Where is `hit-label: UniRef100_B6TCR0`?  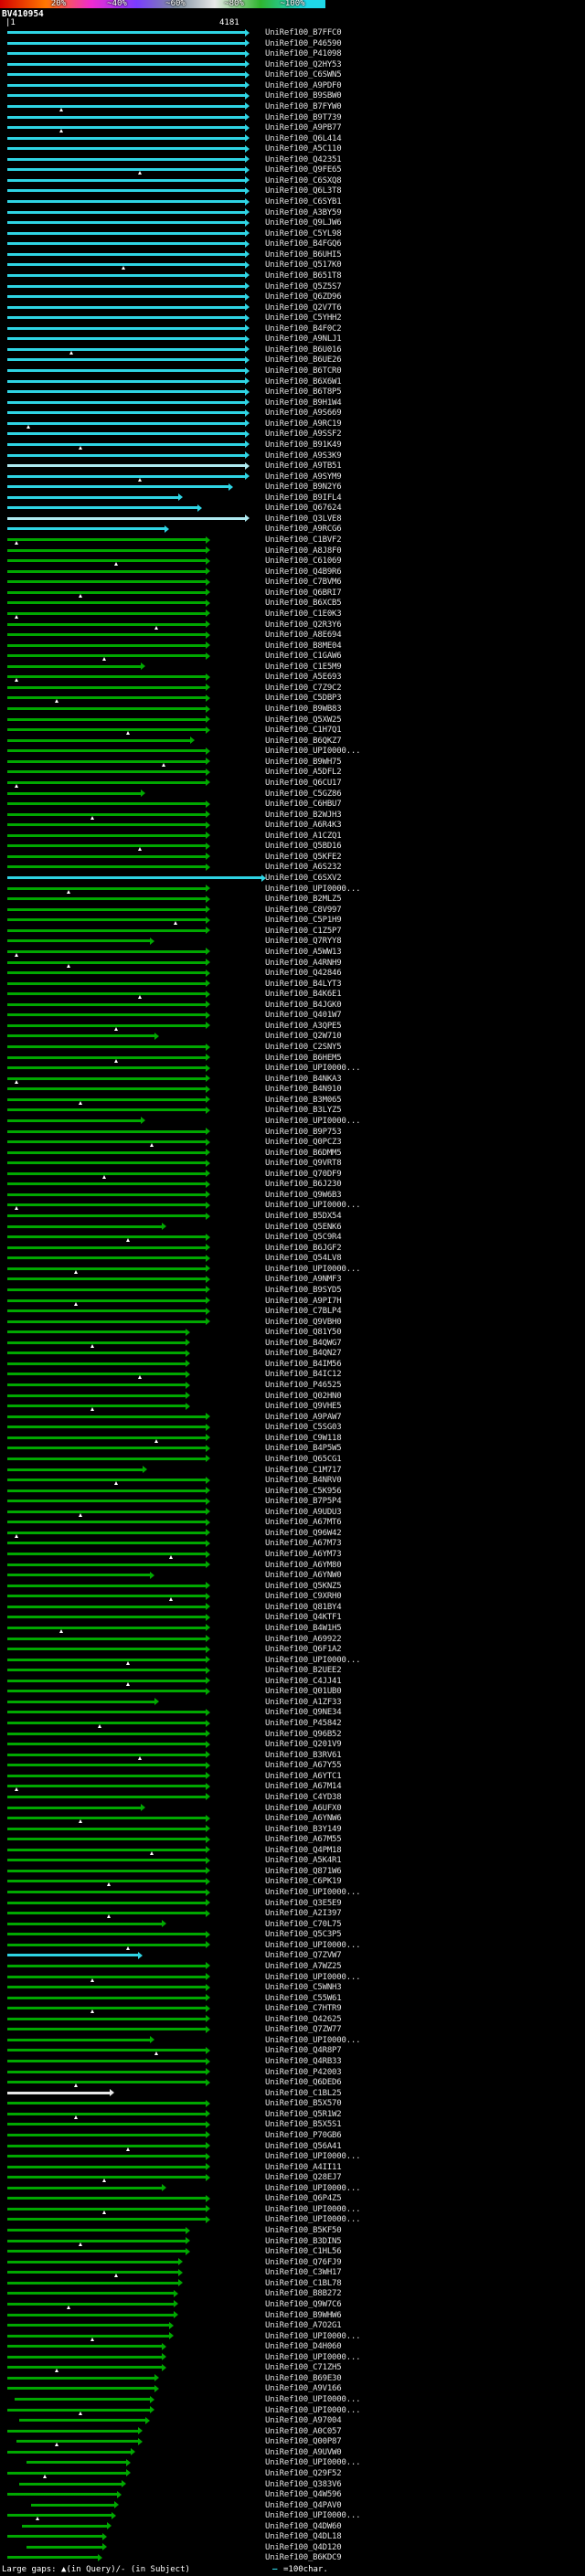 hit-label: UniRef100_B6TCR0 is located at coordinates (303, 371).